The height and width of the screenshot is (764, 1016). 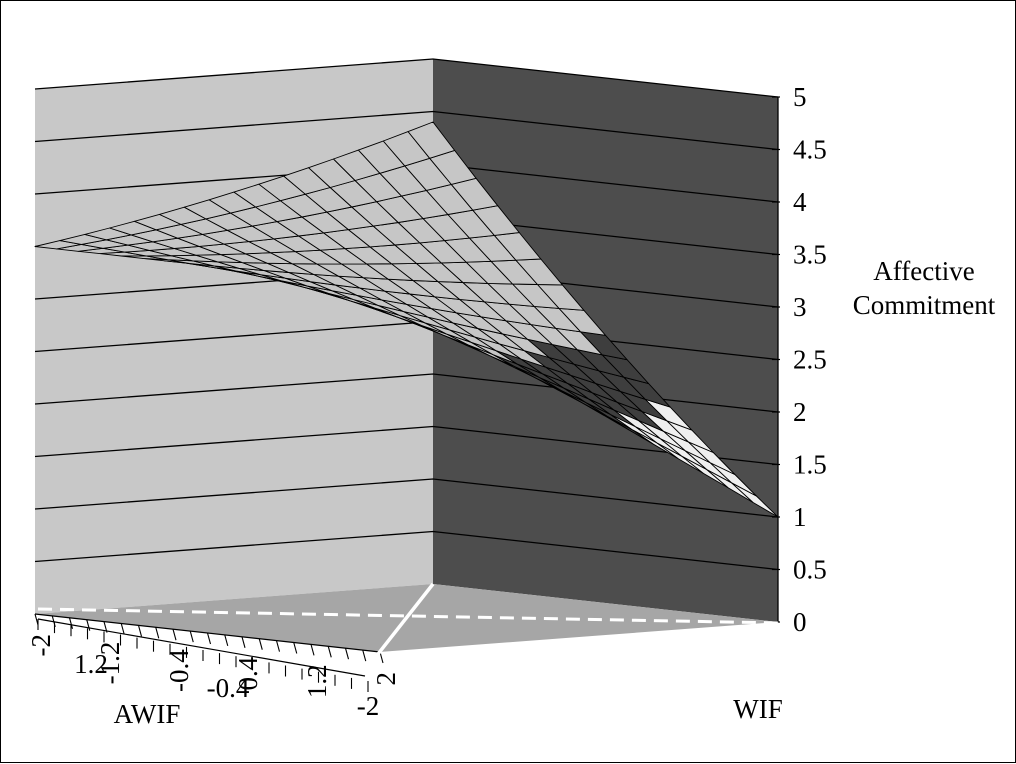 What do you see at coordinates (400, 626) in the screenshot?
I see `floor-reference-solid` at bounding box center [400, 626].